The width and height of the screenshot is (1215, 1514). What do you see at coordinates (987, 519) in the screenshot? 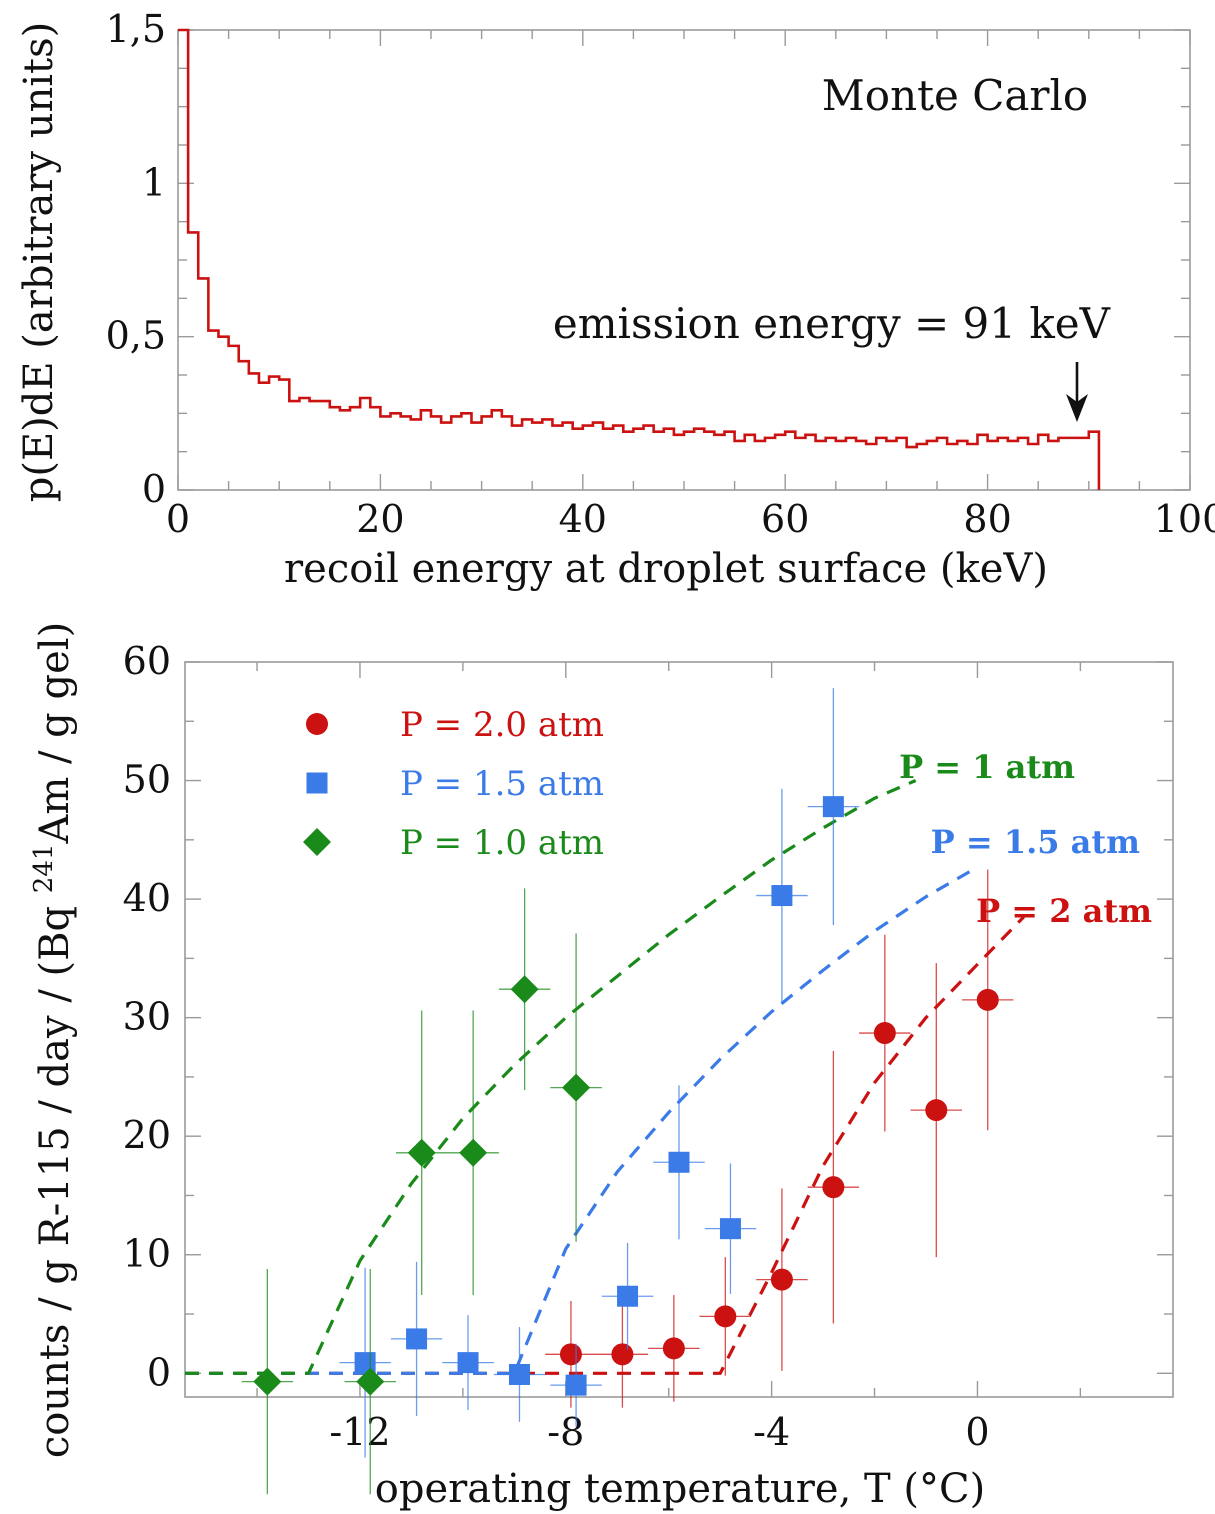
I see `top-x-tick-label: 80` at bounding box center [987, 519].